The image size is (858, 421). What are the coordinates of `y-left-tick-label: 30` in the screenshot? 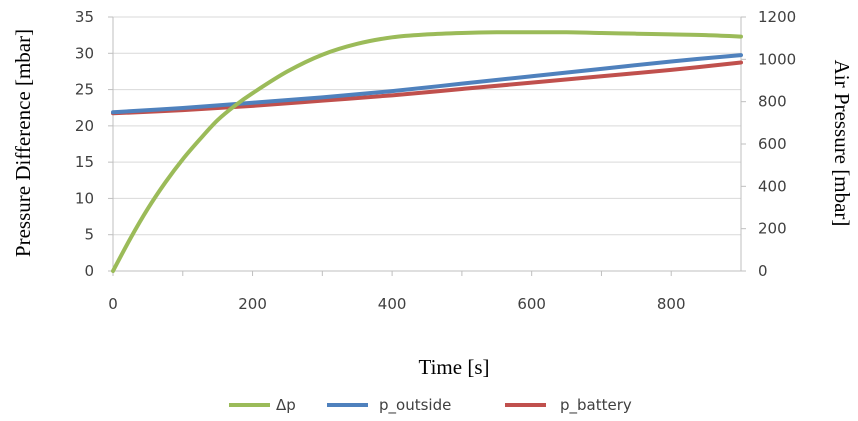 It's located at (84, 53).